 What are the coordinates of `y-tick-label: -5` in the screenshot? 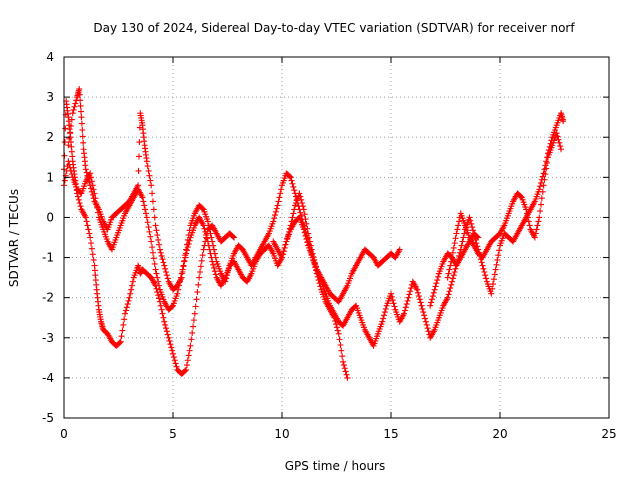 It's located at (48, 418).